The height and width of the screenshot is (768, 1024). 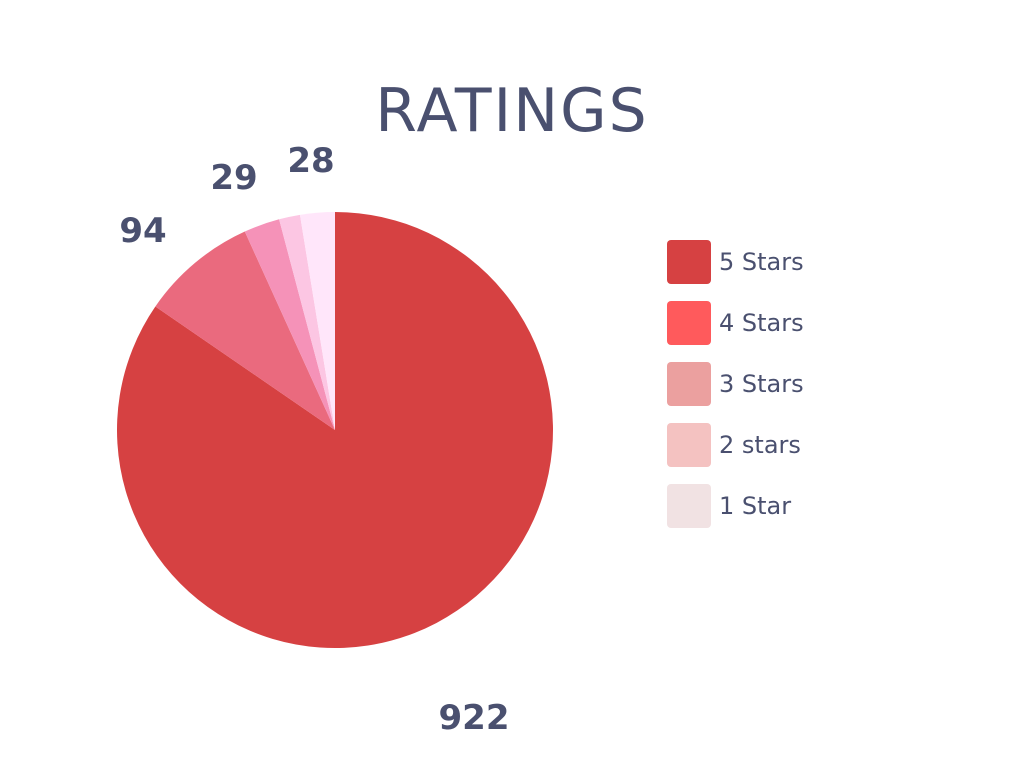 I want to click on legend-label-2-stars: 2 stars, so click(x=760, y=445).